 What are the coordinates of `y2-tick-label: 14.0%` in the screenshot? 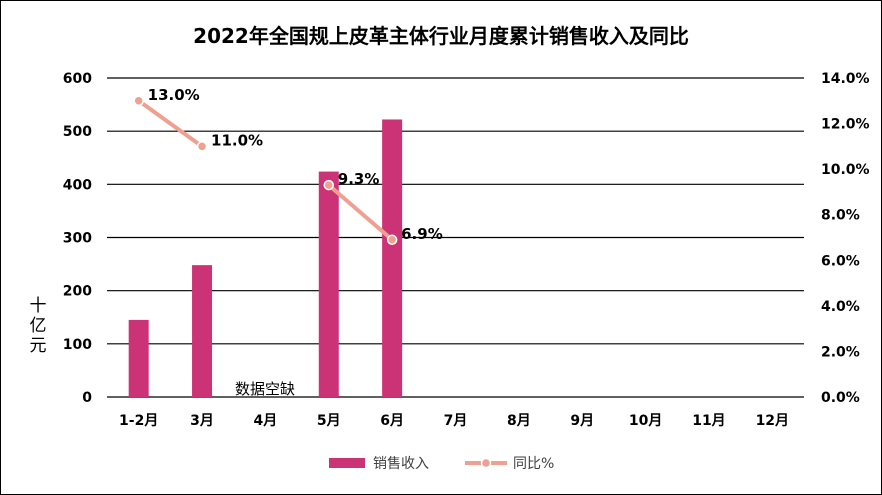 It's located at (845, 79).